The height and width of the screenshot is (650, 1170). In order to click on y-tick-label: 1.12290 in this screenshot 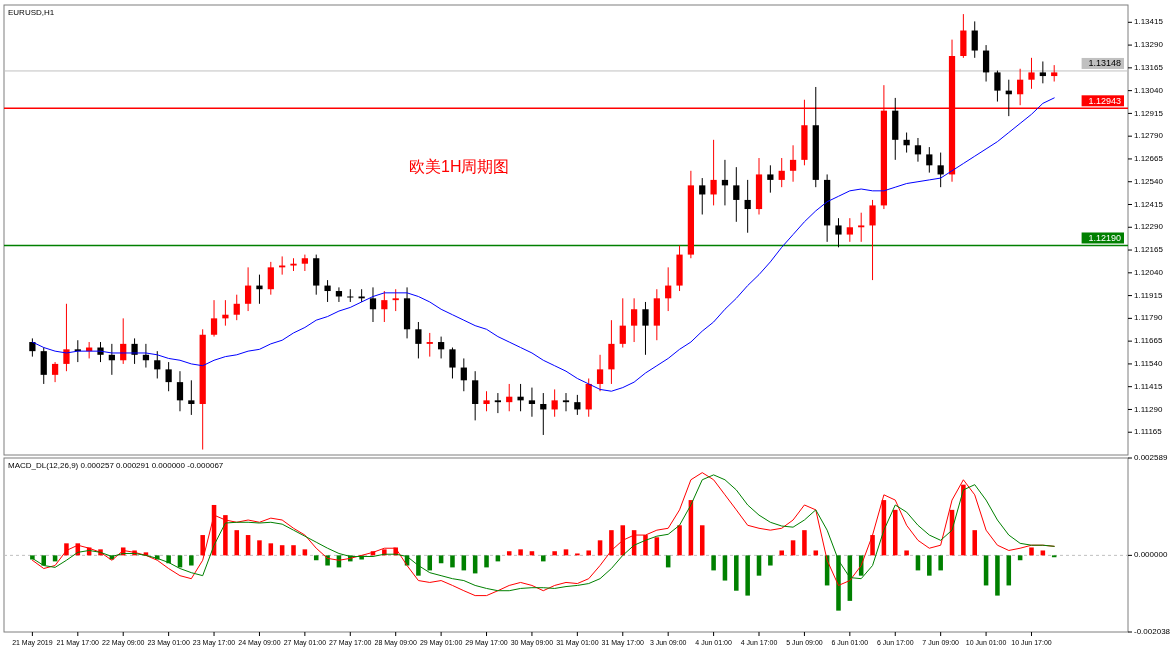, I will do `click(1149, 227)`.